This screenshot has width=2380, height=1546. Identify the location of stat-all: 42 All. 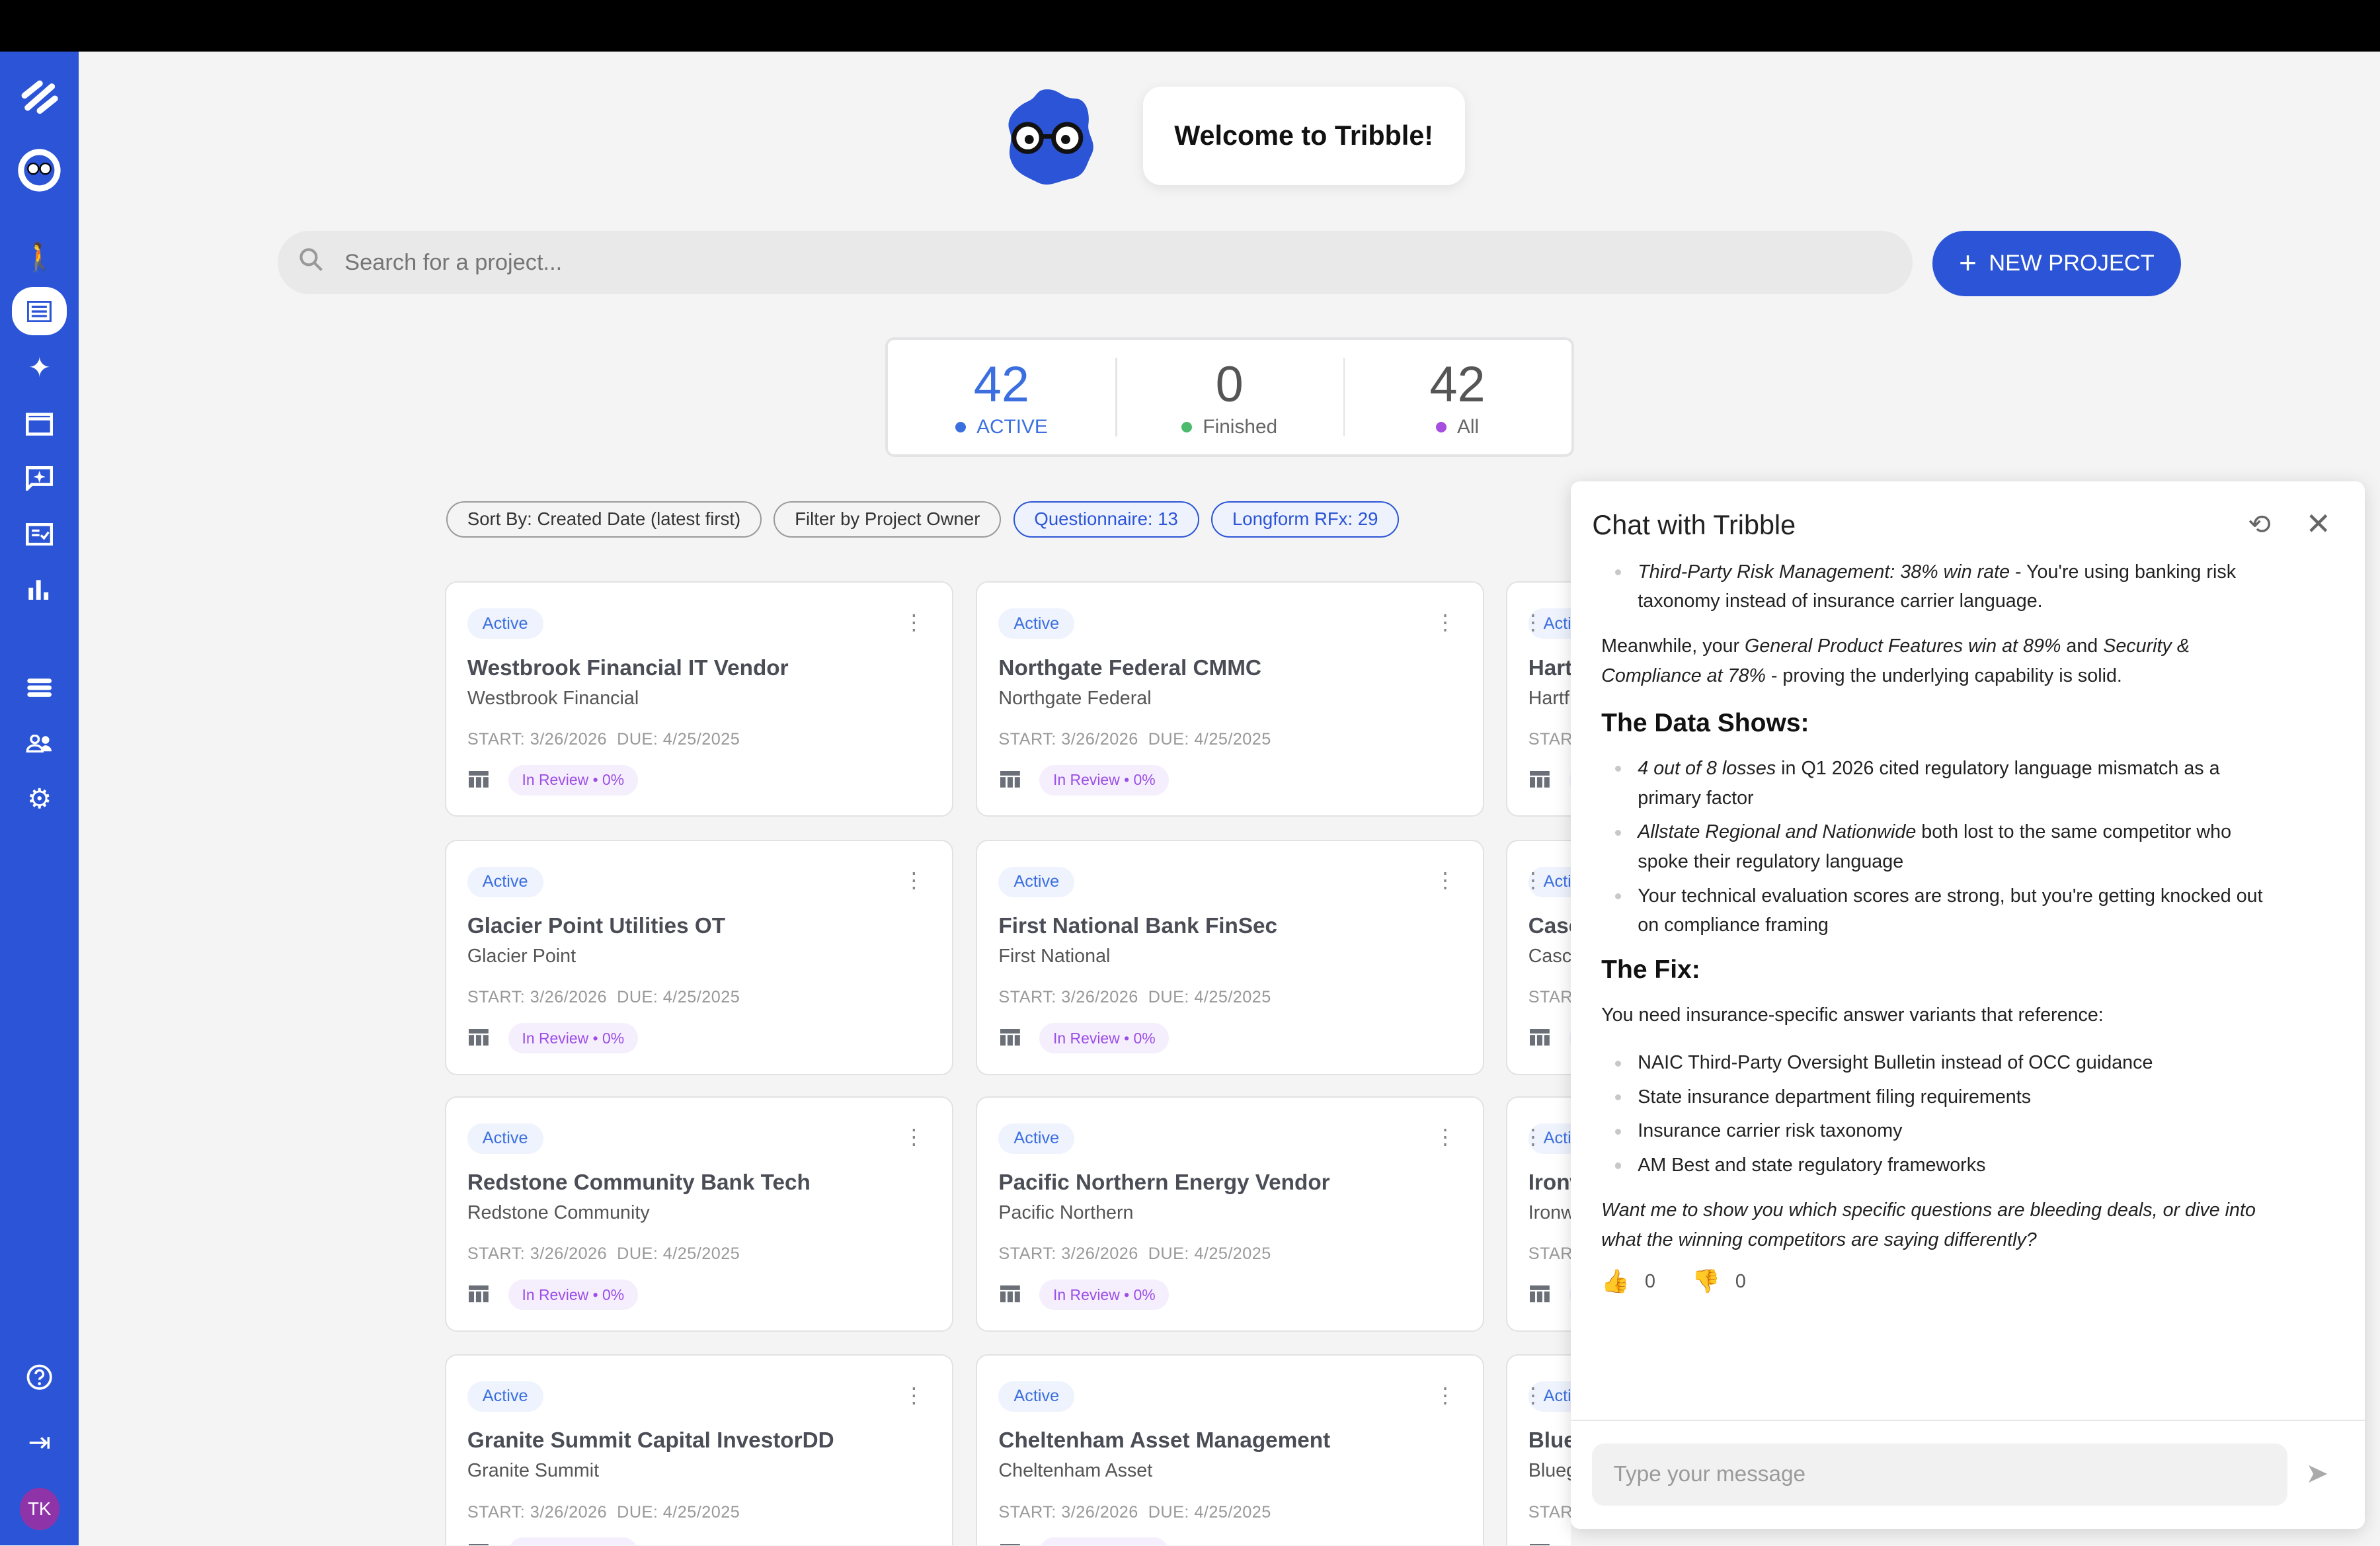
(1457, 397).